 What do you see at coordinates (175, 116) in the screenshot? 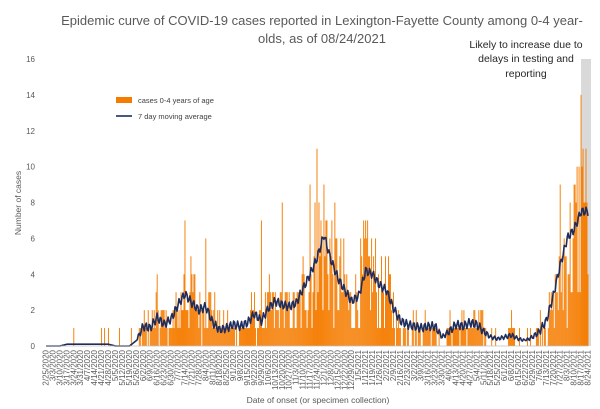
I see `legend-line-label: 7 day moving average` at bounding box center [175, 116].